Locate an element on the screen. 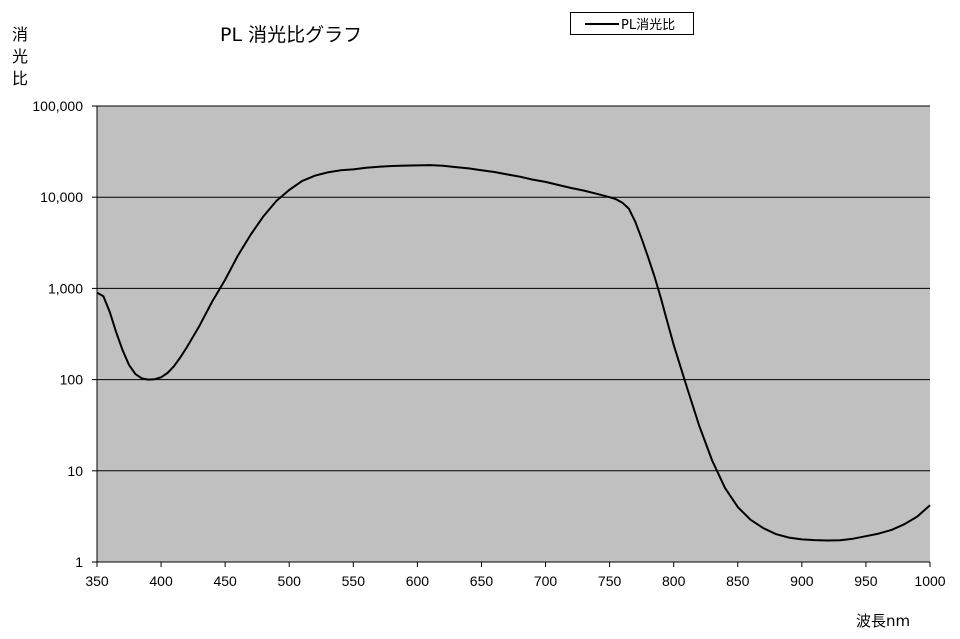  x-tick-label: 350 is located at coordinates (97, 581).